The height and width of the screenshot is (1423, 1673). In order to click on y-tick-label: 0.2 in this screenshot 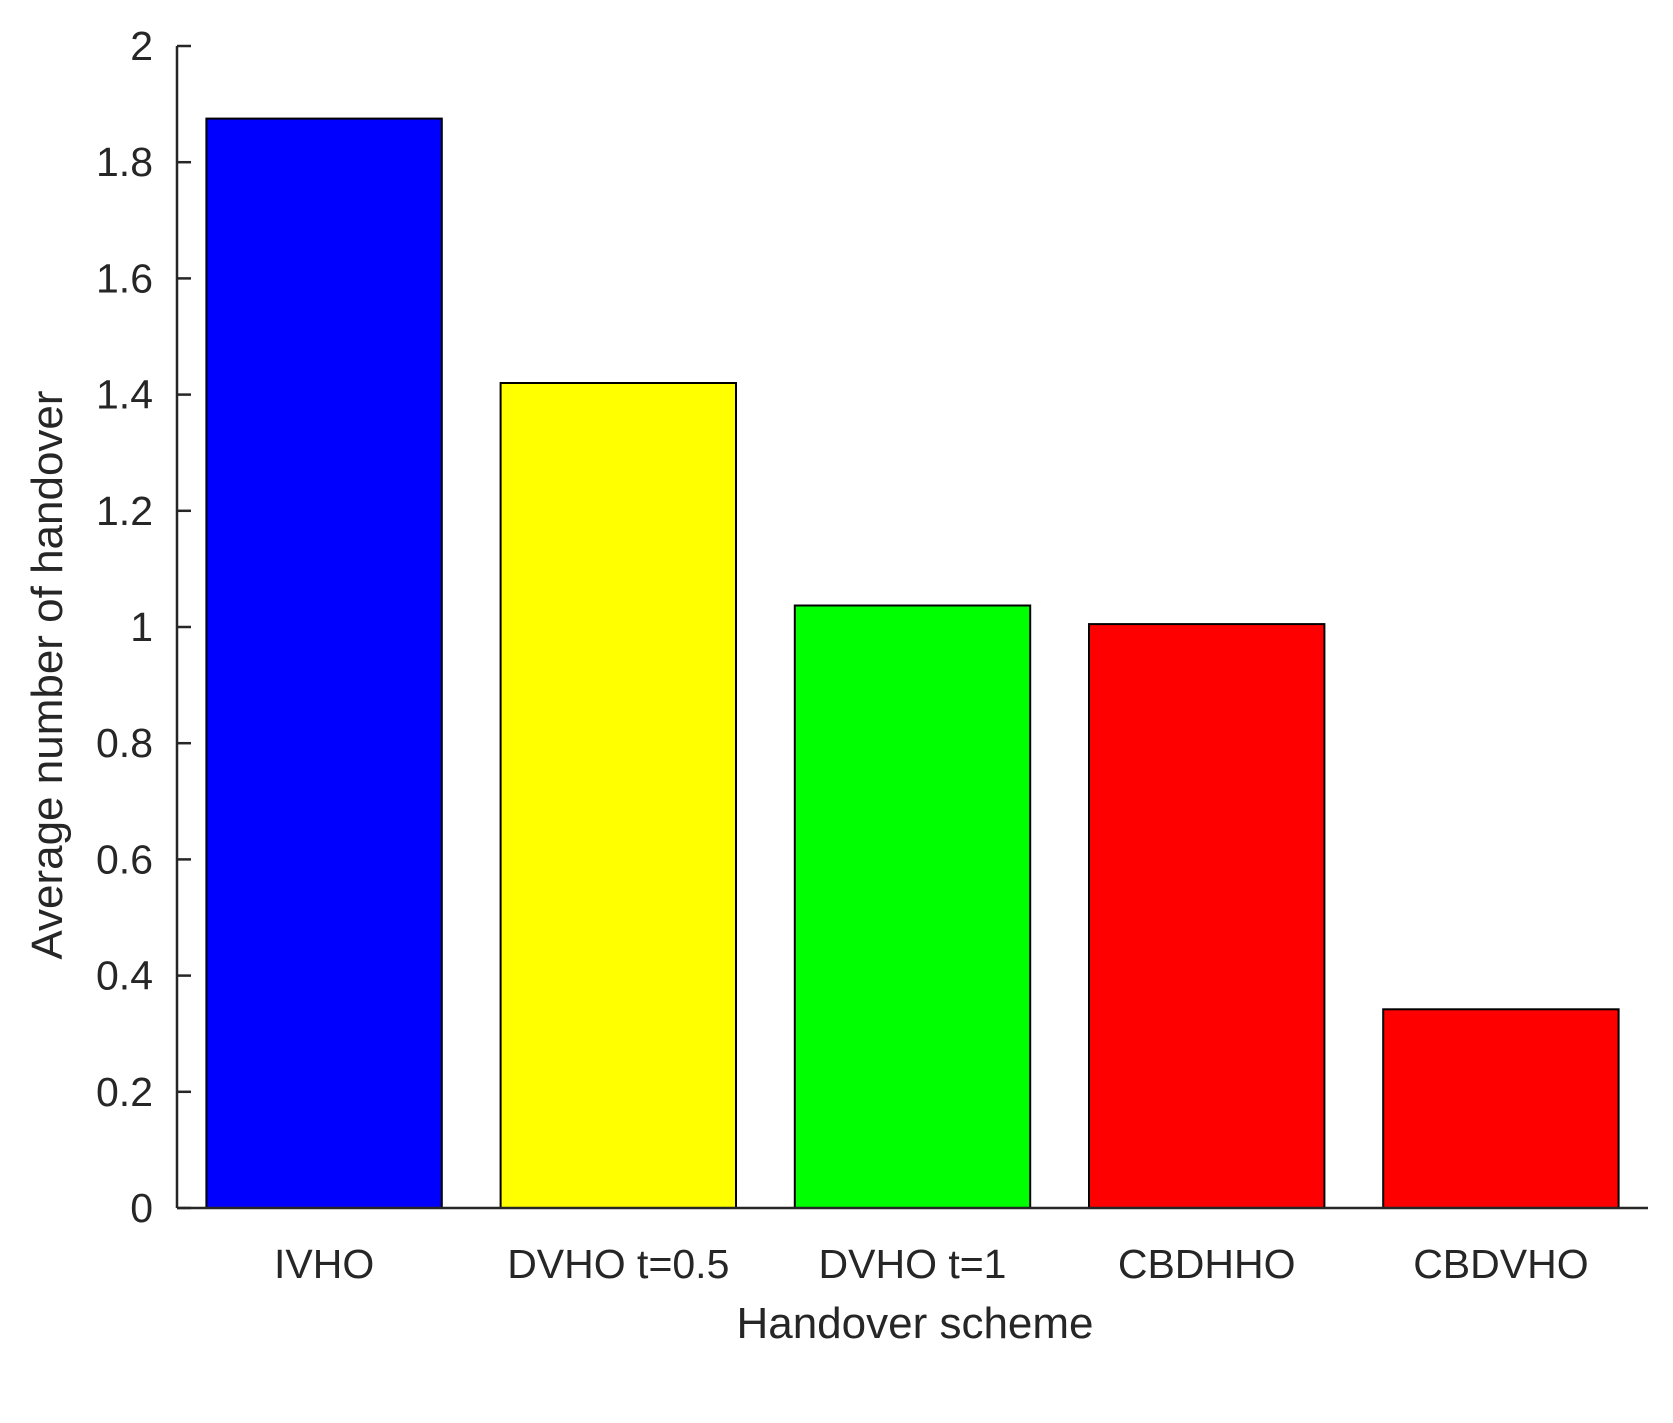, I will do `click(124, 1092)`.